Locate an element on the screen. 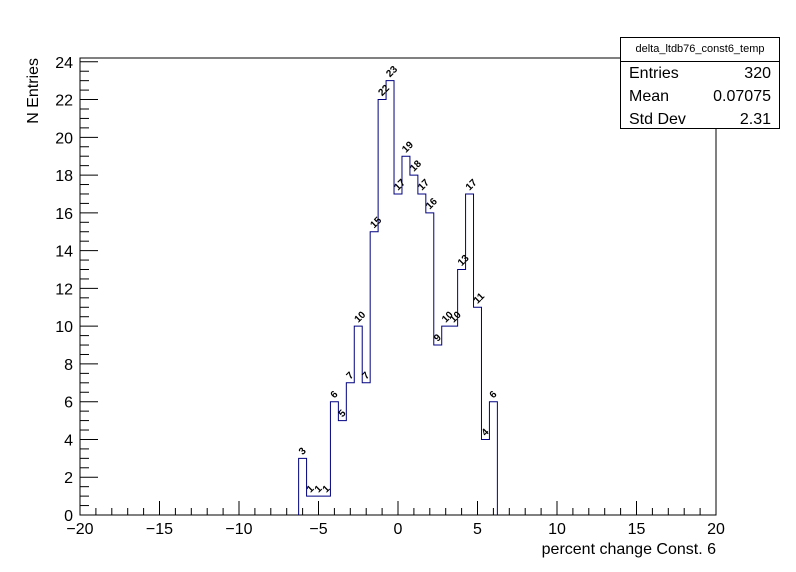 The width and height of the screenshot is (796, 572). x-axis-label: percent change Const. 6 is located at coordinates (629, 549).